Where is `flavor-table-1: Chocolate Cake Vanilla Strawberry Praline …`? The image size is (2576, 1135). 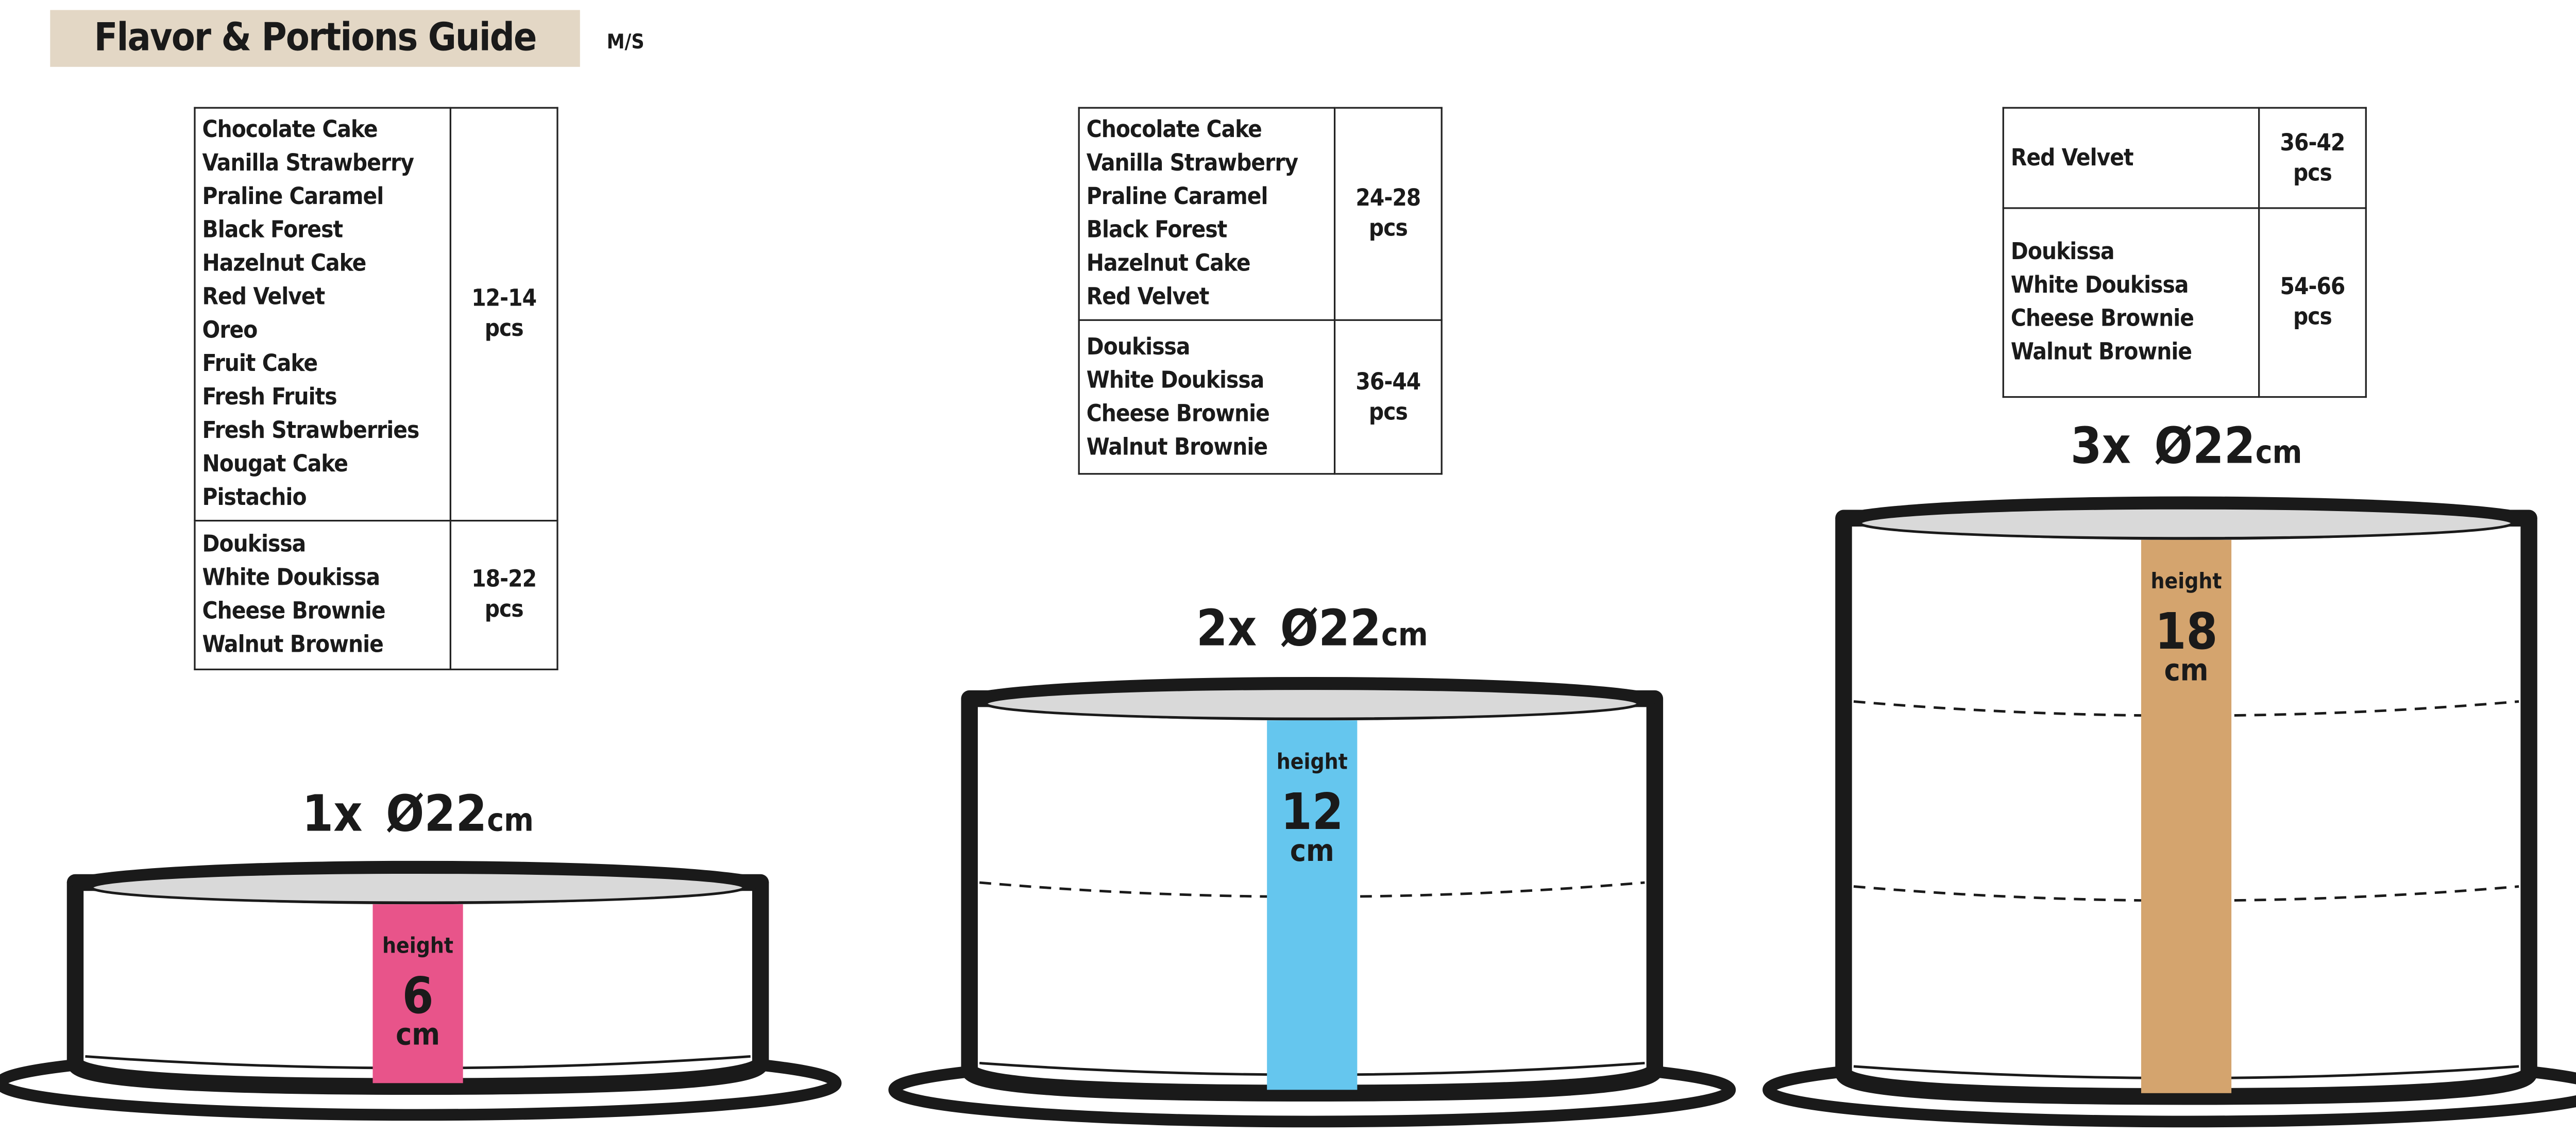 flavor-table-1: Chocolate Cake Vanilla Strawberry Praline … is located at coordinates (376, 389).